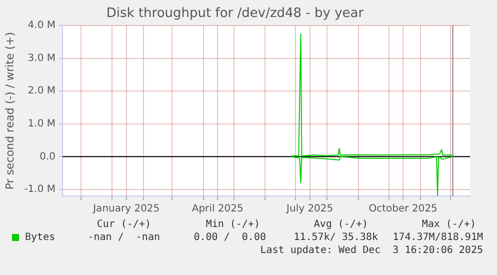 This screenshot has height=275, width=497. What do you see at coordinates (123, 225) in the screenshot?
I see `text: Cur (-/+)` at bounding box center [123, 225].